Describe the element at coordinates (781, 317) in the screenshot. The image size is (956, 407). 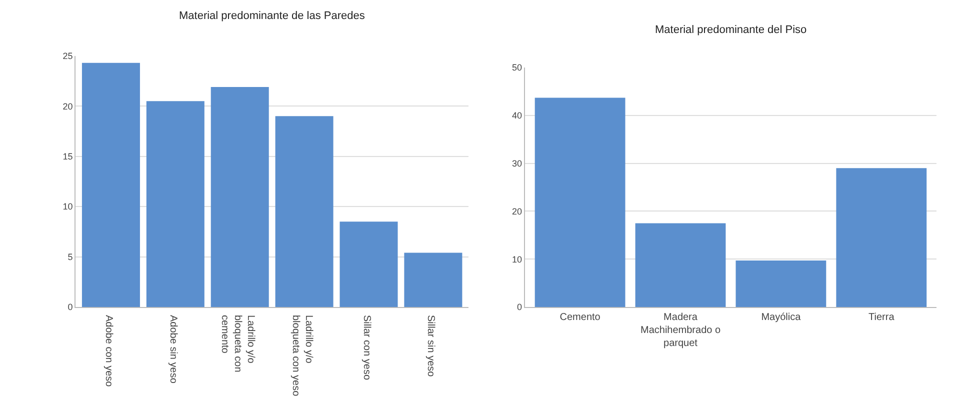
I see `x-tick-label: Mayólica` at that location.